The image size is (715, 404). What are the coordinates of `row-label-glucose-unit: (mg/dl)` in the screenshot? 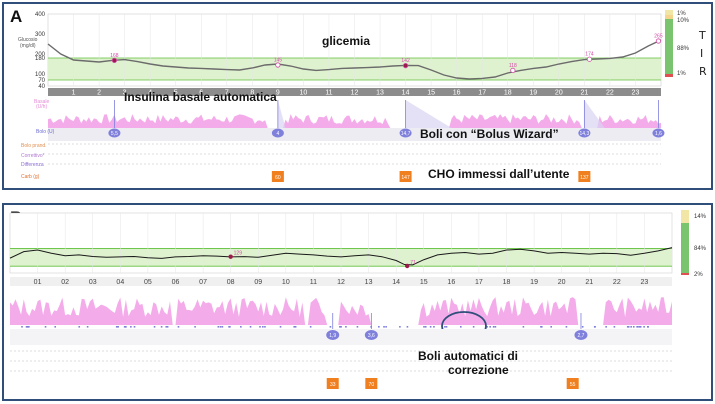 It's located at (28, 46).